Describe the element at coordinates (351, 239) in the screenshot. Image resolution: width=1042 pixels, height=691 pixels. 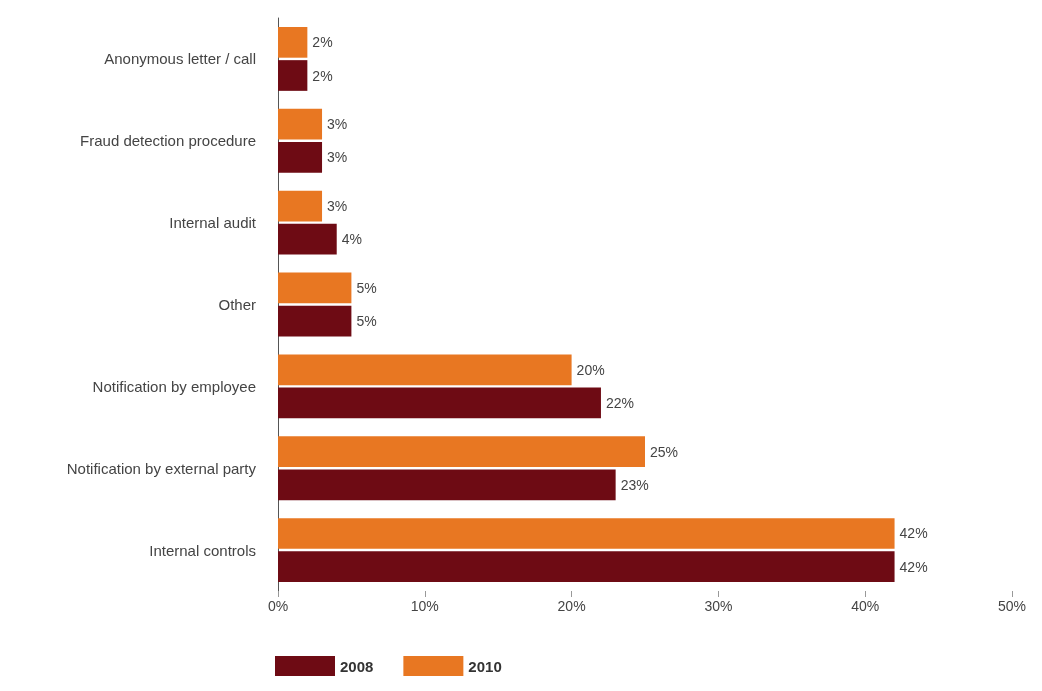
I see `data-label: 4%` at that location.